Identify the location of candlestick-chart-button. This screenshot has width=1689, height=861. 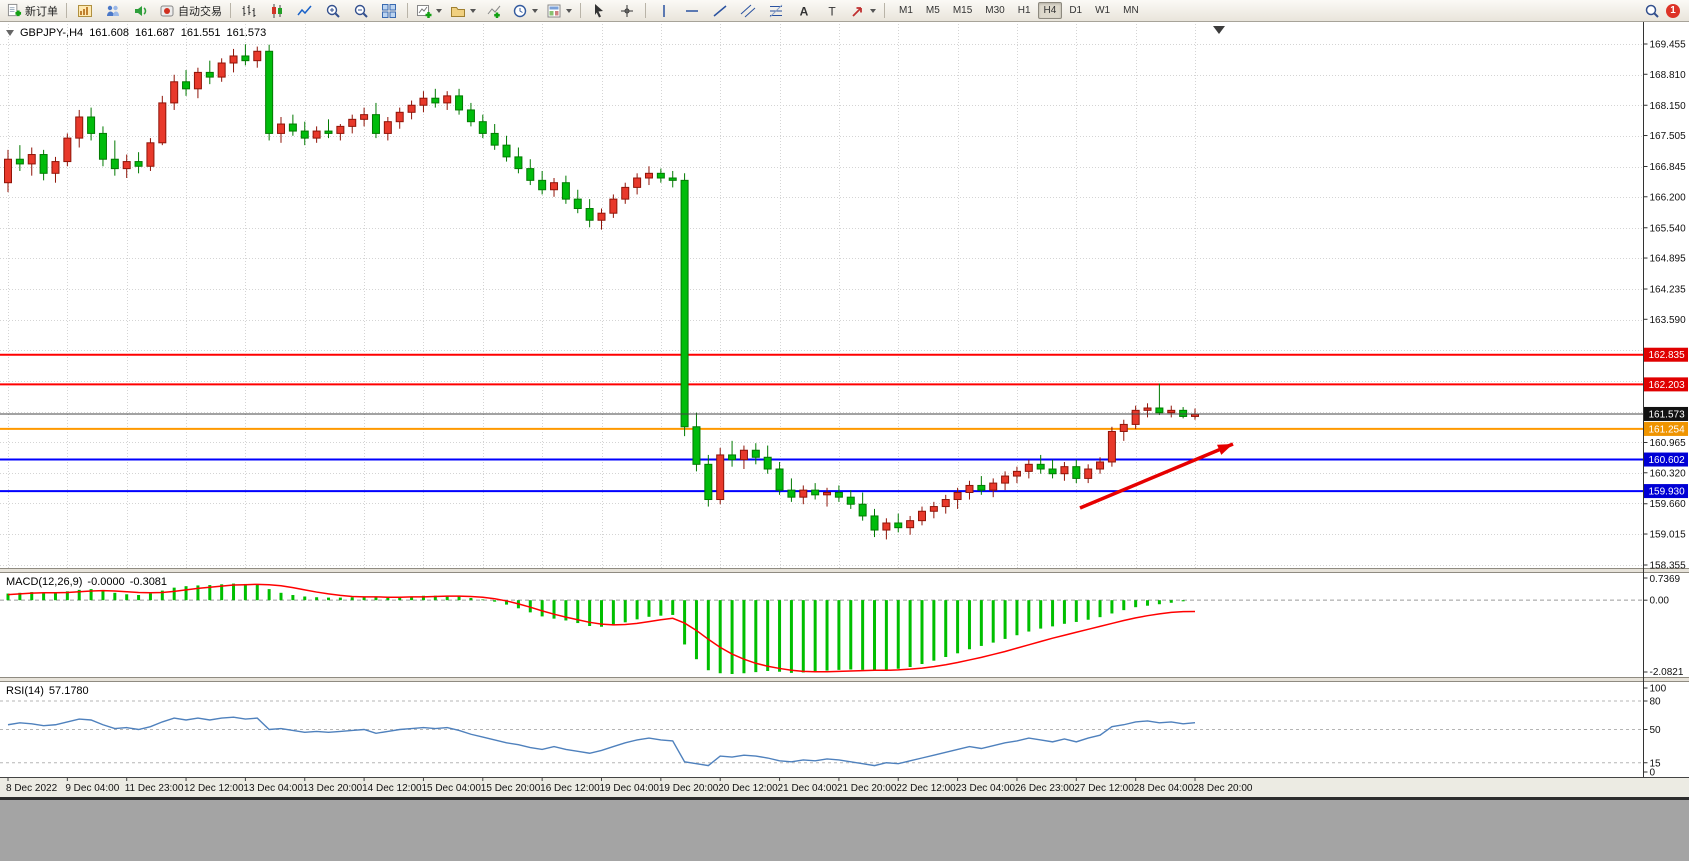
(277, 11).